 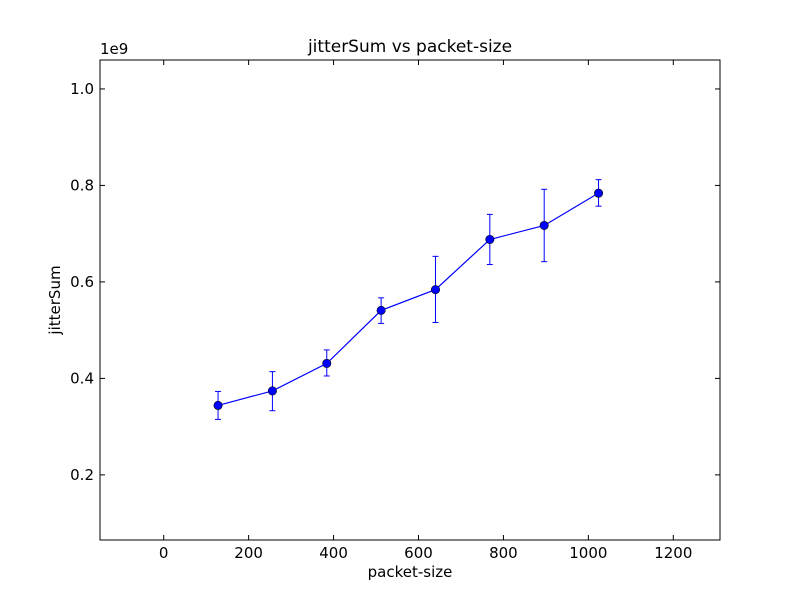 What do you see at coordinates (409, 47) in the screenshot?
I see `chart-title: jitterSum vs packet-size` at bounding box center [409, 47].